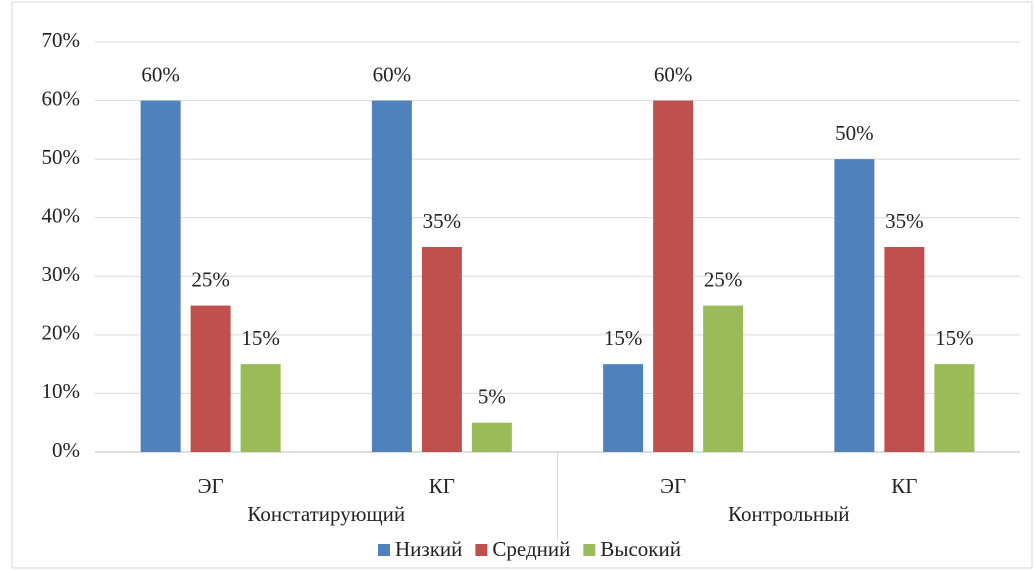  I want to click on group-label: Констатирующий, so click(326, 514).